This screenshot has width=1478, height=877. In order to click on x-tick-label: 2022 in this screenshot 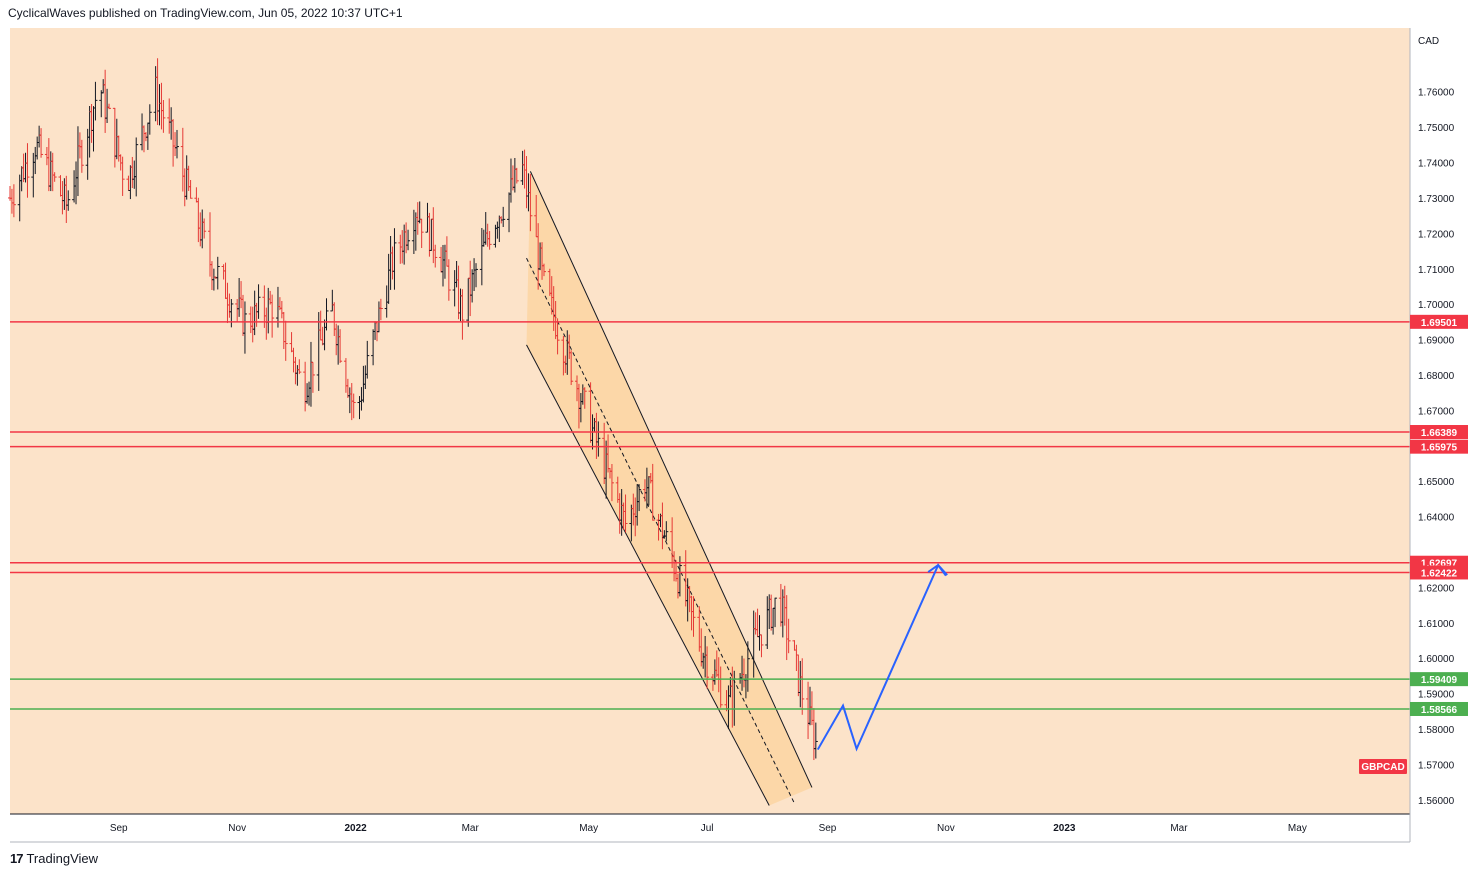, I will do `click(356, 828)`.